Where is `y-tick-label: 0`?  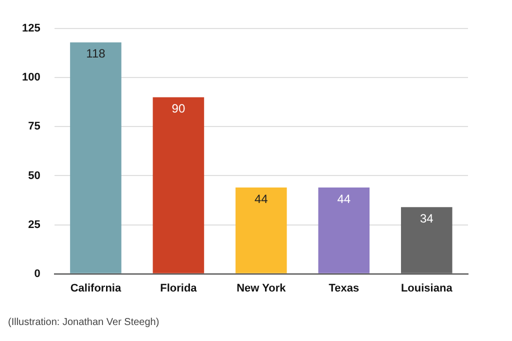 y-tick-label: 0 is located at coordinates (37, 274).